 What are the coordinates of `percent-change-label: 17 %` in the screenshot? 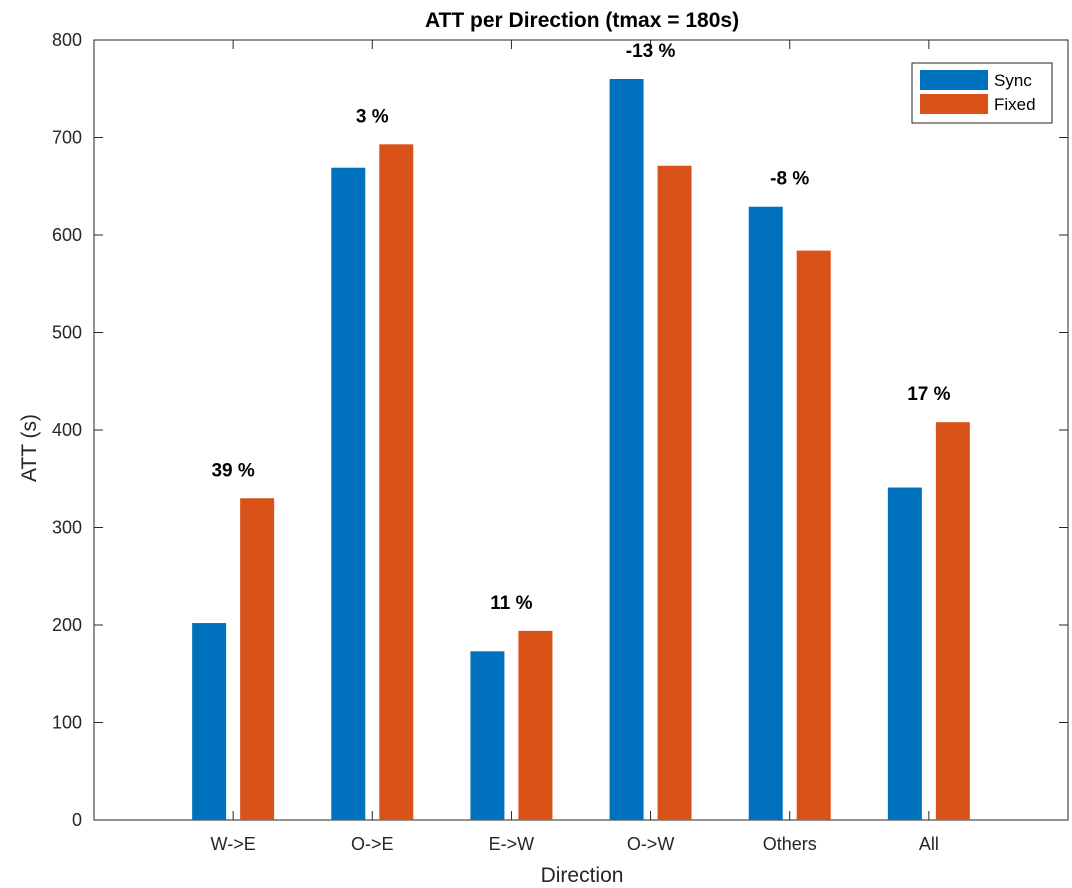 It's located at (928, 394).